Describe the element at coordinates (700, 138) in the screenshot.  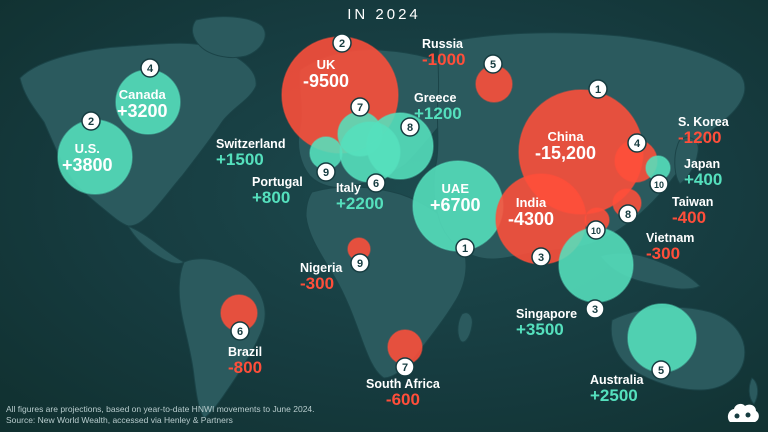
I see `country-value: -1200` at that location.